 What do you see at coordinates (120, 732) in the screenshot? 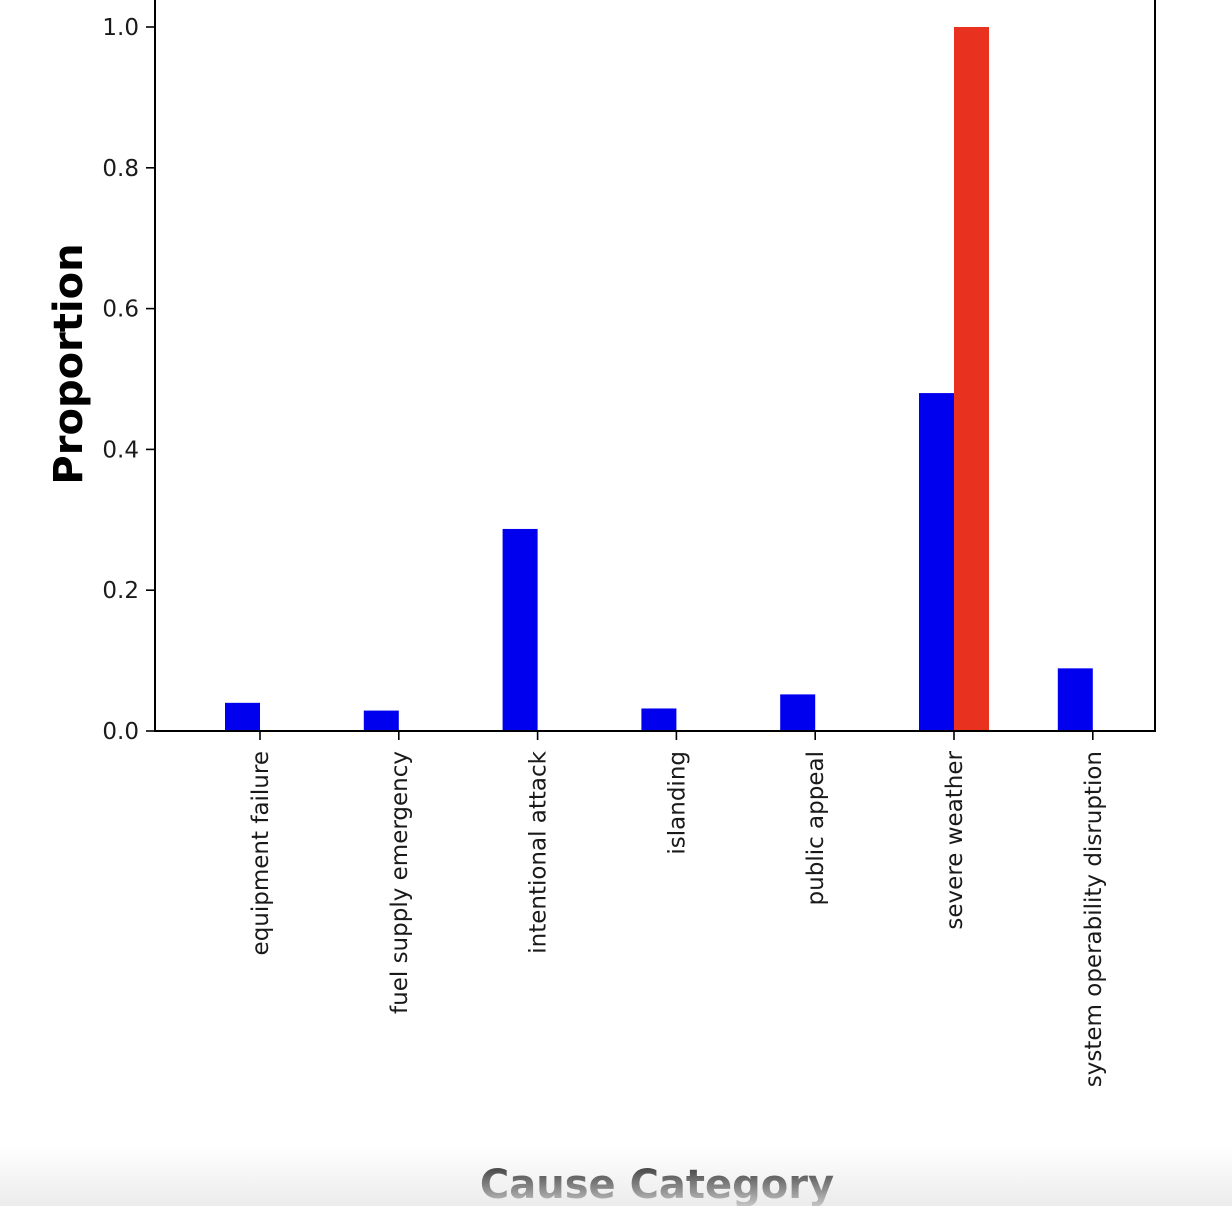
I see `y-tick-label: 0.0` at bounding box center [120, 732].